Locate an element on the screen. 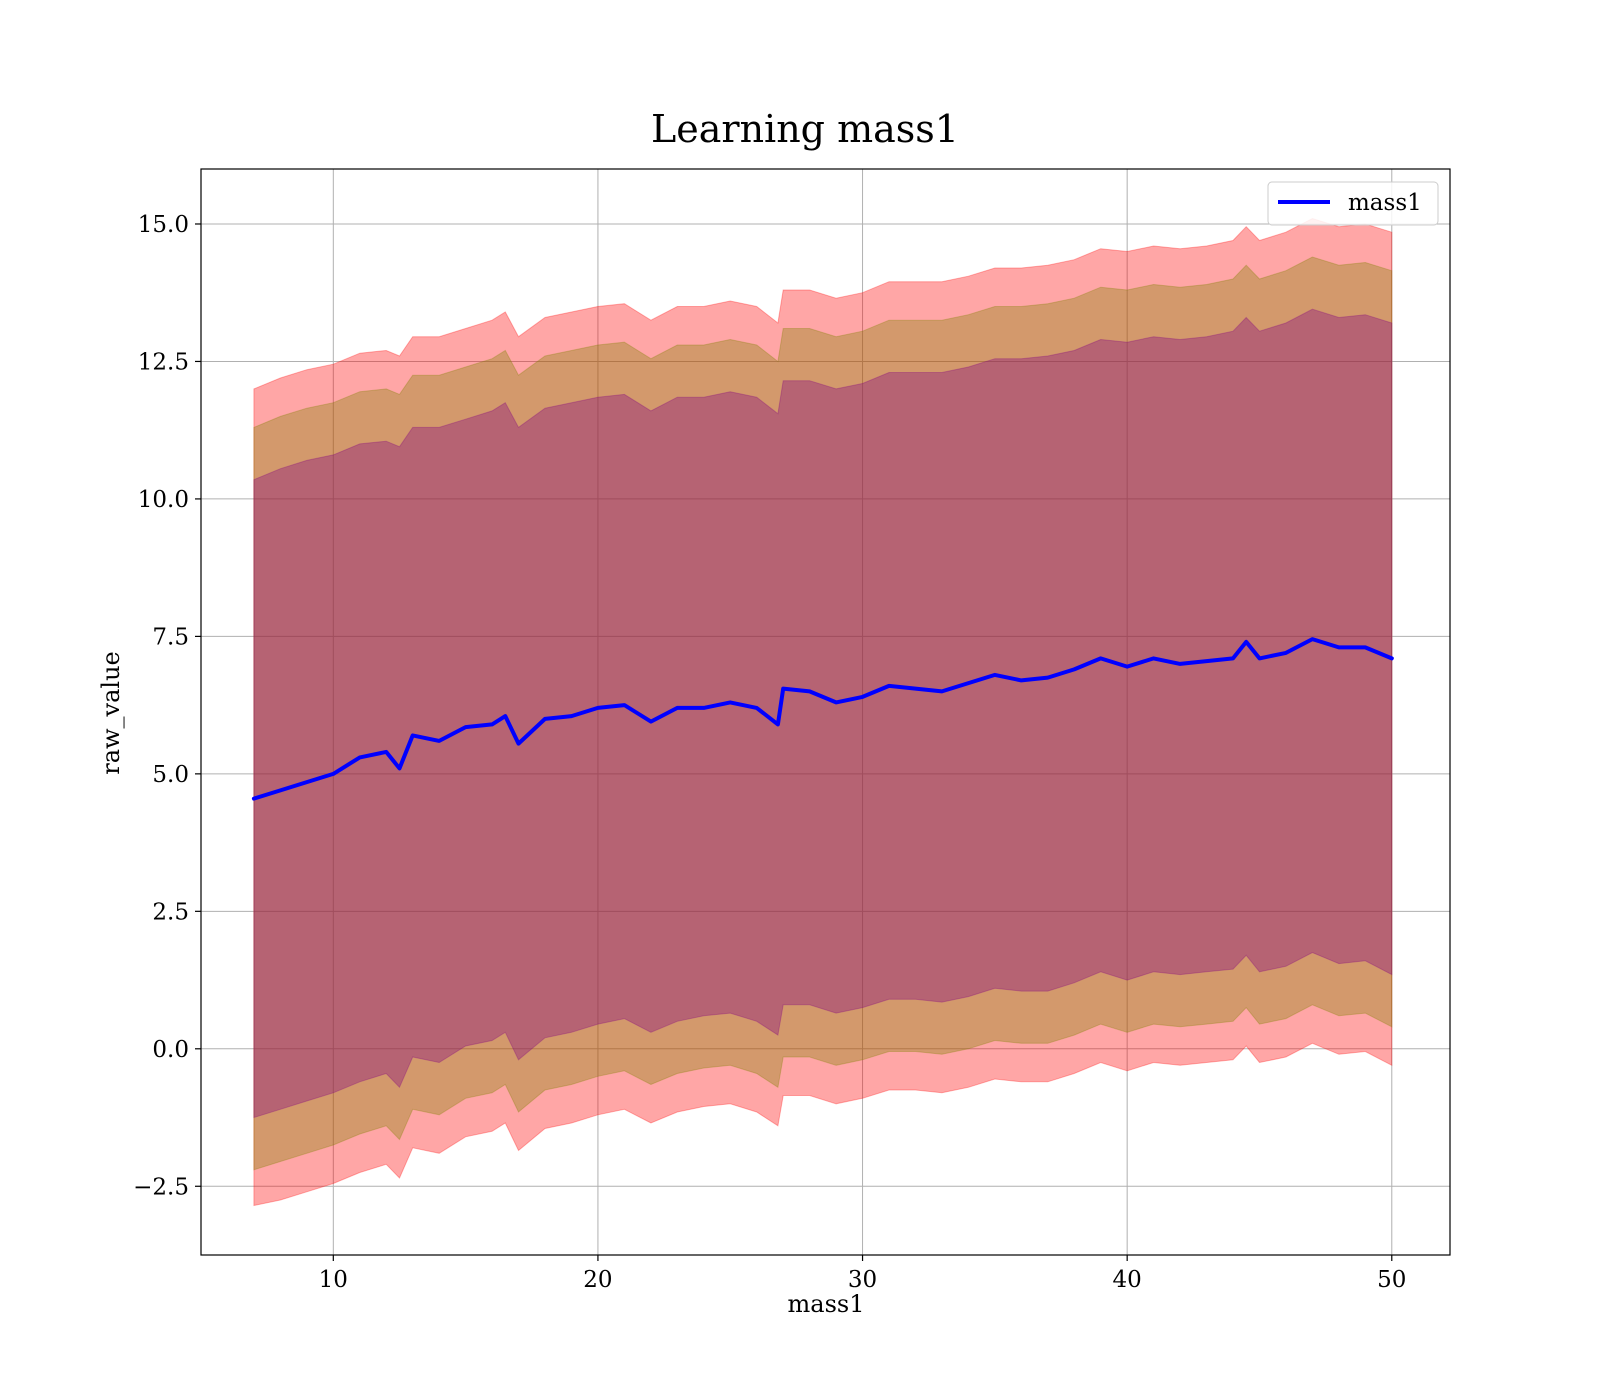  y-tick-label-7: 15.0 is located at coordinates (163, 225).